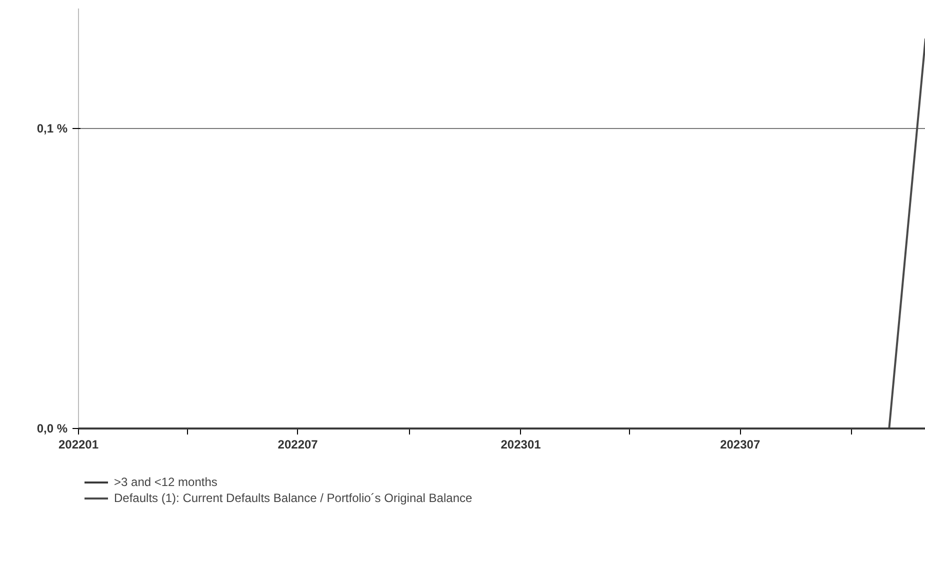 This screenshot has width=925, height=573. What do you see at coordinates (52, 429) in the screenshot?
I see `y-tick-label: 0,0 %` at bounding box center [52, 429].